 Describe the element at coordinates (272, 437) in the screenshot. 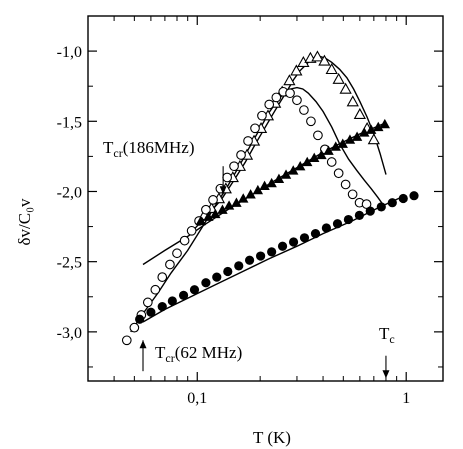

I see `x-axis-label: T (K)` at that location.